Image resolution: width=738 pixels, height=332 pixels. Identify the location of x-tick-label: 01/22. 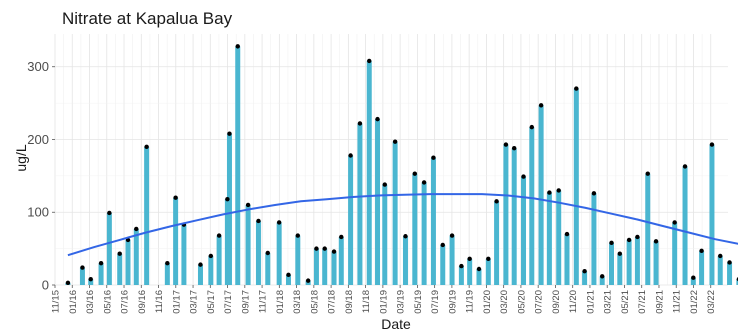
(694, 302).